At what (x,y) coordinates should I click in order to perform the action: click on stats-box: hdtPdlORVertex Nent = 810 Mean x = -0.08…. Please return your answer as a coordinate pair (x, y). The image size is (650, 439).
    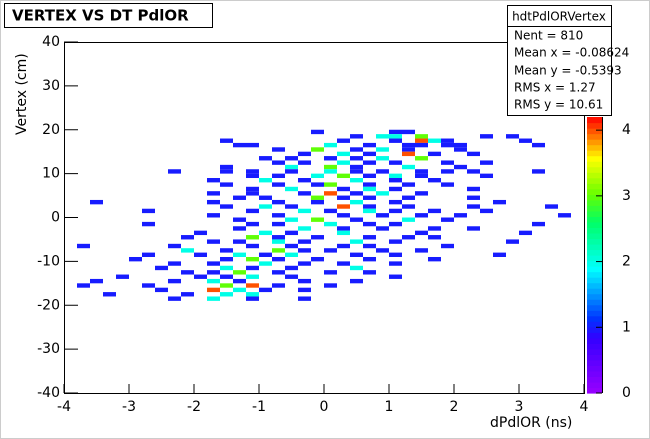
    Looking at the image, I should click on (568, 60).